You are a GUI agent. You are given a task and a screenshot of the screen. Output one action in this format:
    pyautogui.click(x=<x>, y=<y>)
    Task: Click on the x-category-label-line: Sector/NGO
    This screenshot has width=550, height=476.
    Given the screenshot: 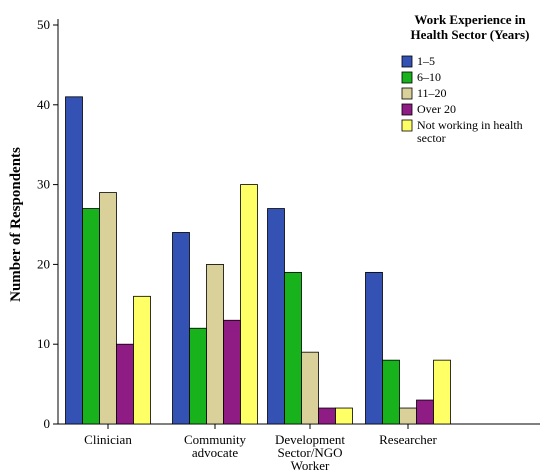 What is the action you would take?
    pyautogui.click(x=310, y=452)
    